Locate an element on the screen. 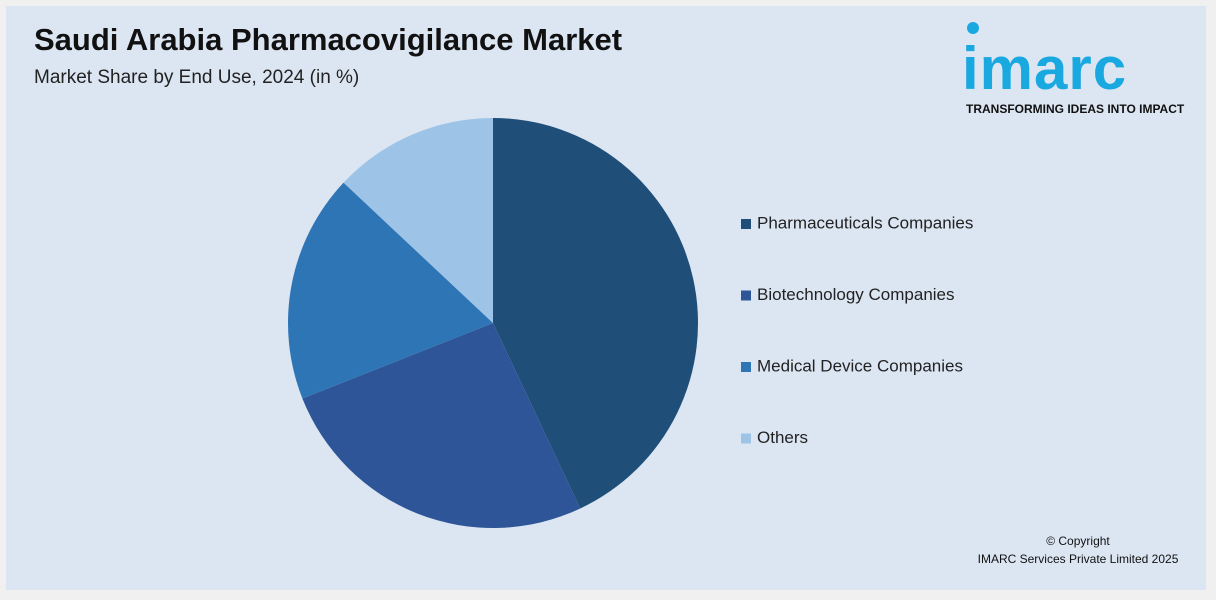  legend-label: Pharmaceuticals Companies is located at coordinates (865, 222).